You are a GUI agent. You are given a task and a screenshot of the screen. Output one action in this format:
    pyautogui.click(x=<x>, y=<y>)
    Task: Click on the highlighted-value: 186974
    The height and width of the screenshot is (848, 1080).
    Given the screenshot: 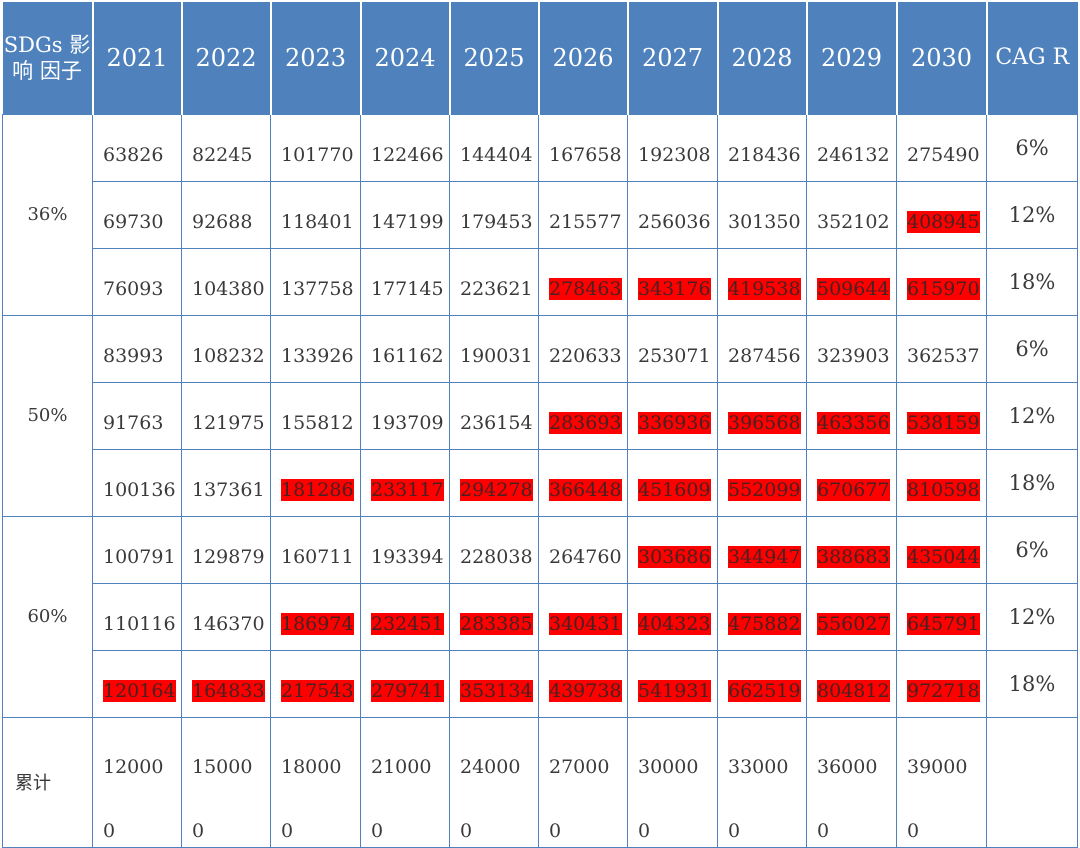 What is the action you would take?
    pyautogui.click(x=317, y=623)
    